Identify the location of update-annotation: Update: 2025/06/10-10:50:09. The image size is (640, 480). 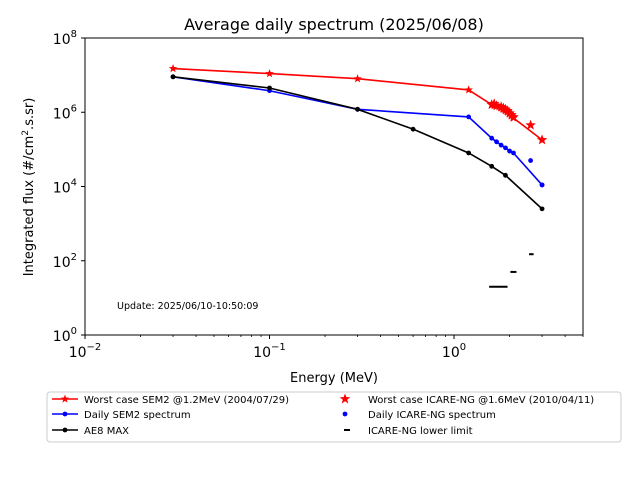
(187, 306).